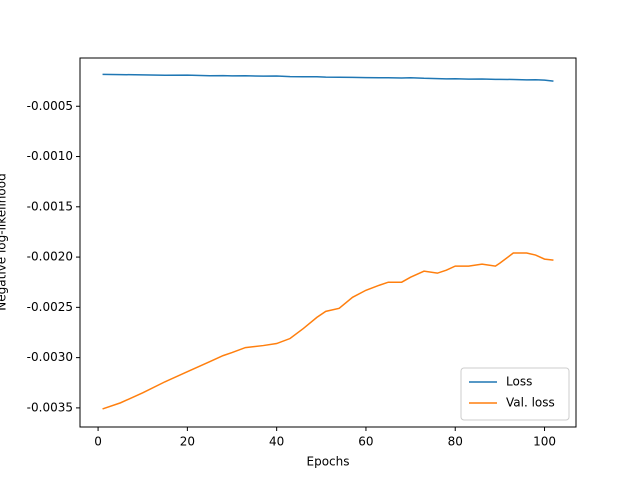 This screenshot has width=640, height=480. Describe the element at coordinates (515, 394) in the screenshot. I see `legend-box` at that location.